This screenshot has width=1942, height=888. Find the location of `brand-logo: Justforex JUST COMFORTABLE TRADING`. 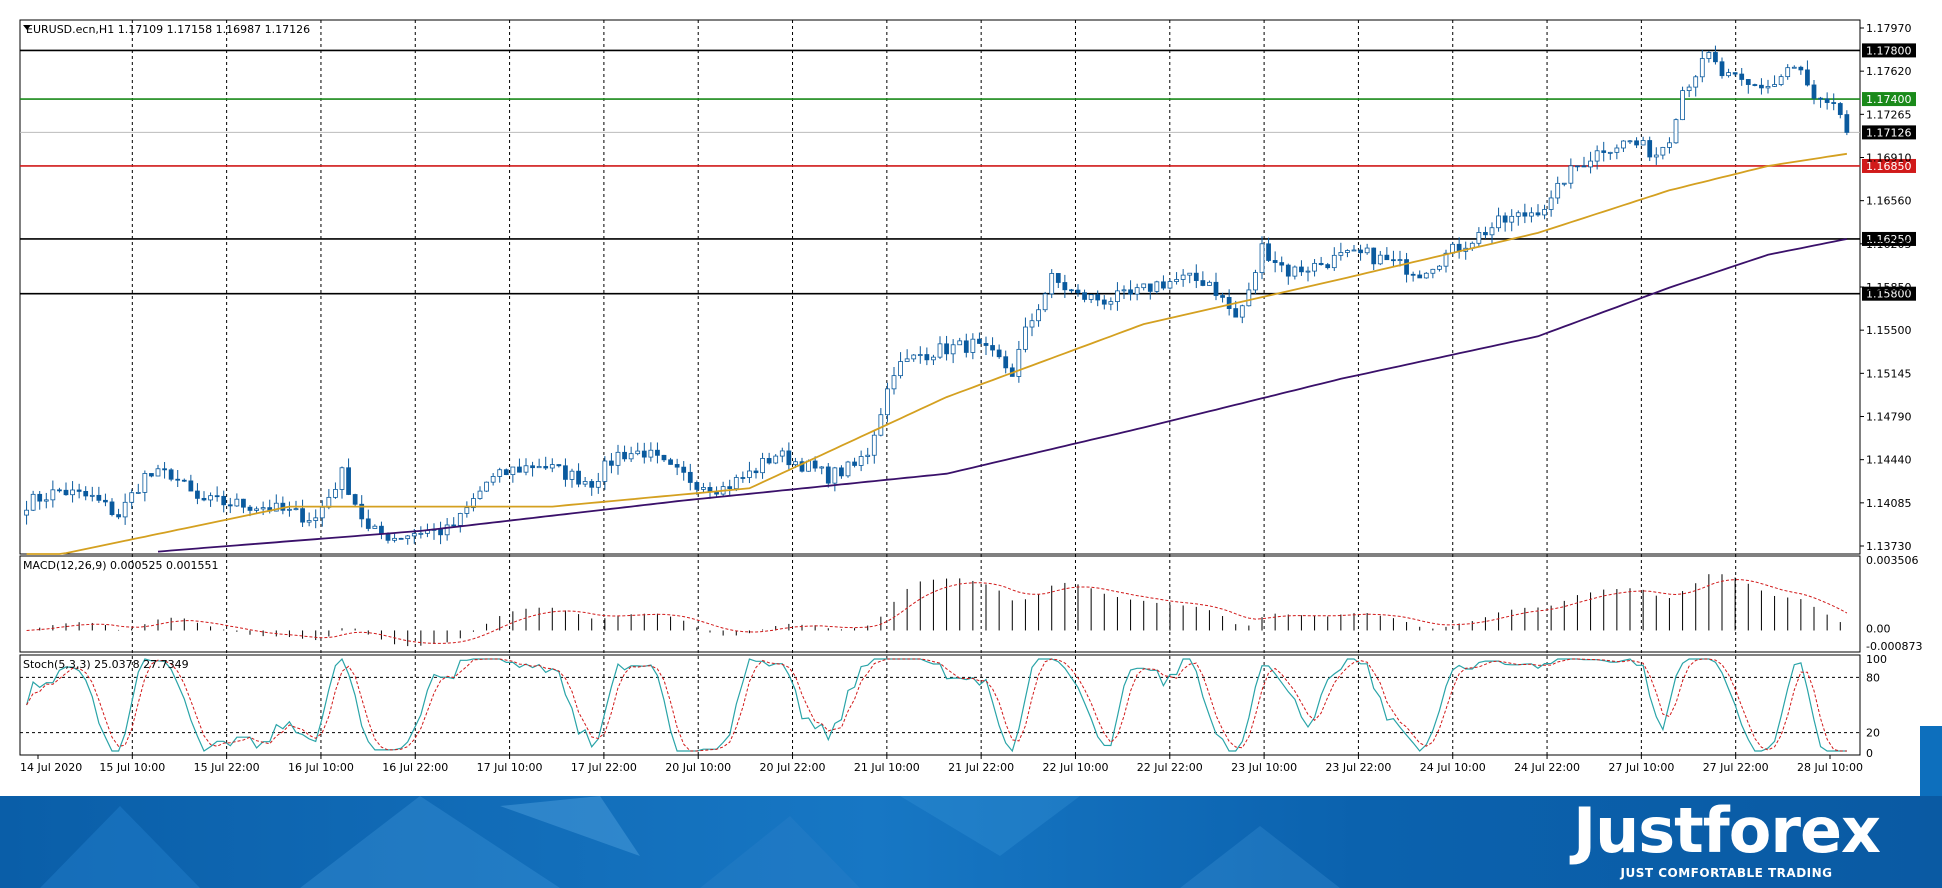

brand-logo: Justforex JUST COMFORTABLE TRADING is located at coordinates (1727, 837).